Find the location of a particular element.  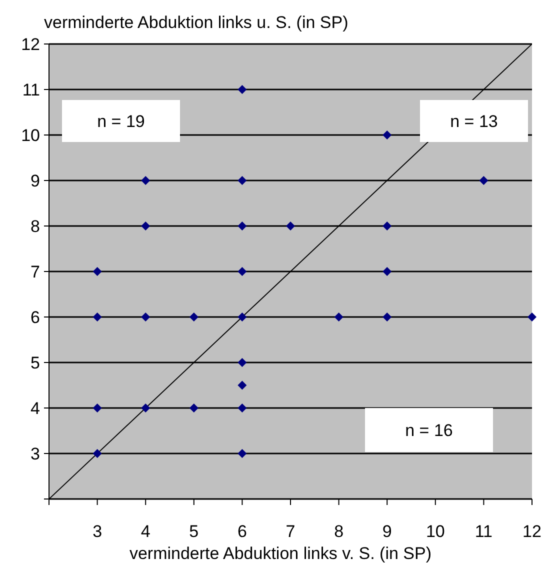

x-tick-label: 4 is located at coordinates (145, 531).